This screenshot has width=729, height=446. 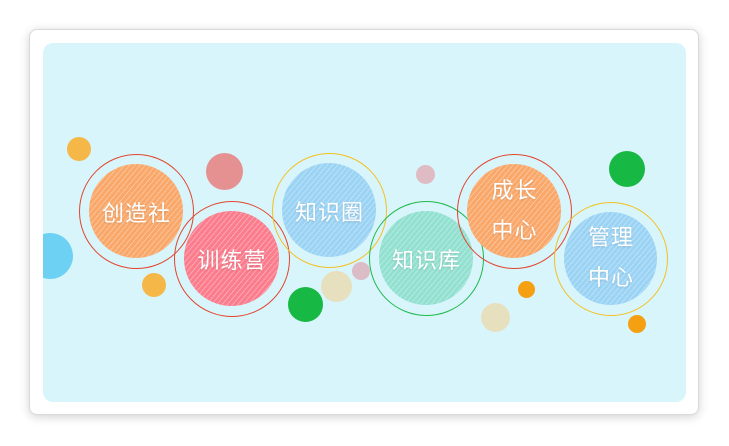 I want to click on bubble-zhishiquan: 知识圈, so click(x=329, y=210).